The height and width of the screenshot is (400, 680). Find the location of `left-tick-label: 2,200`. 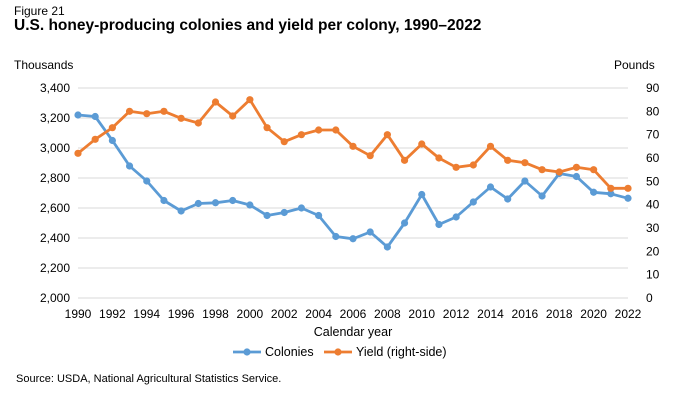

left-tick-label: 2,200 is located at coordinates (55, 268).